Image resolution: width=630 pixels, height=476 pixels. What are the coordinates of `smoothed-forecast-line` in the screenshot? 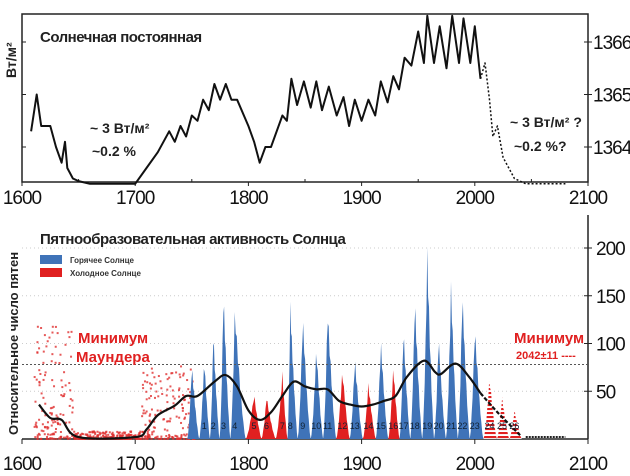 It's located at (500, 414).